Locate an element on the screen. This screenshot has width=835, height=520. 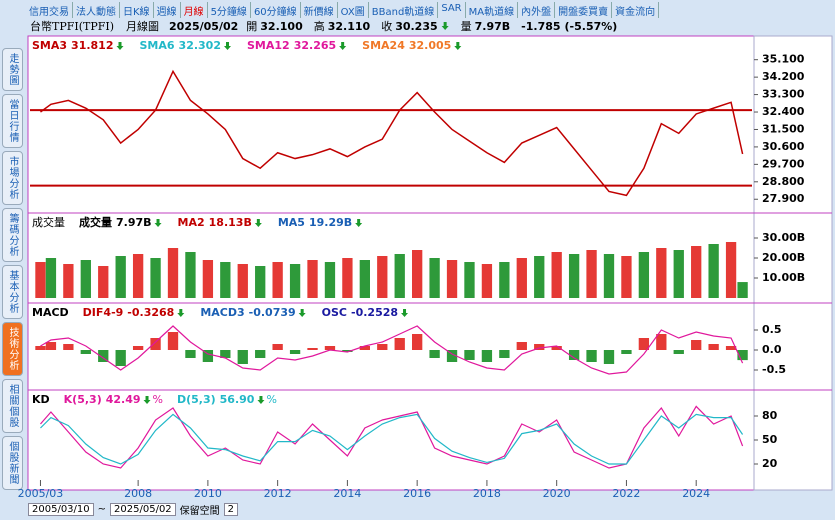
legend-name: MACD3 is located at coordinates (222, 312).